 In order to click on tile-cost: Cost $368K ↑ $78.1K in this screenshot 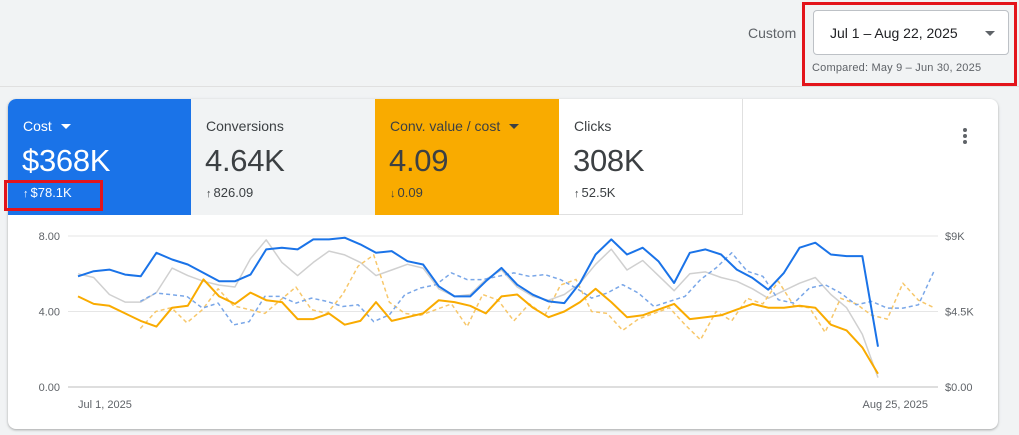, I will do `click(99, 157)`.